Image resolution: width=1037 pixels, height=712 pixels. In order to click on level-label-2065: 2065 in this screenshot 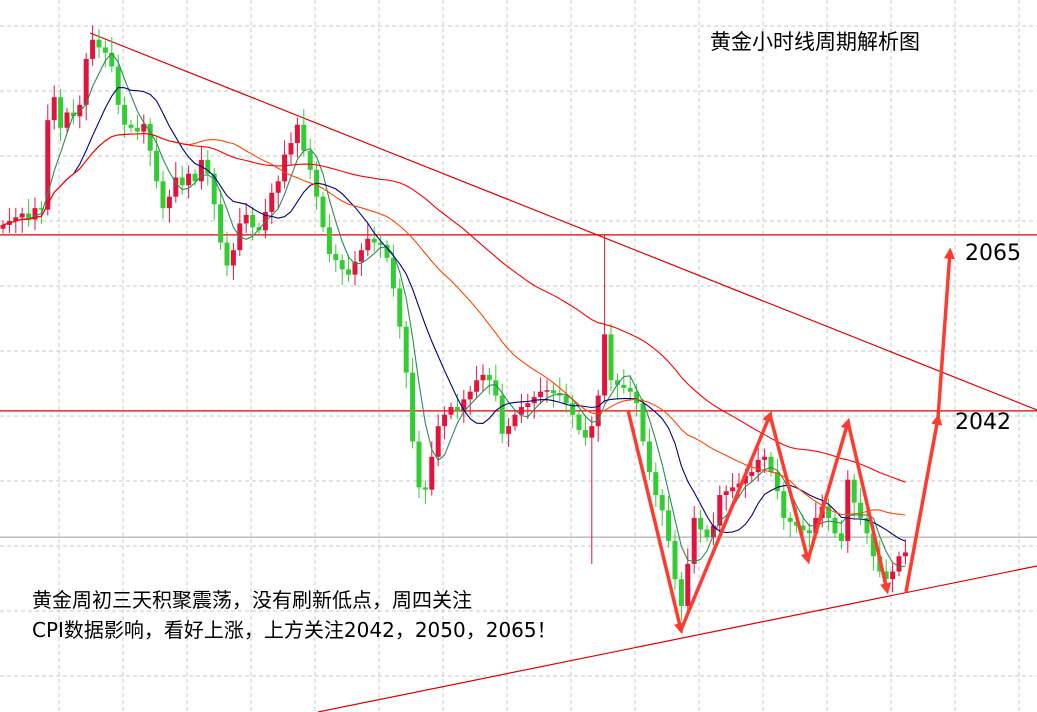, I will do `click(993, 253)`.